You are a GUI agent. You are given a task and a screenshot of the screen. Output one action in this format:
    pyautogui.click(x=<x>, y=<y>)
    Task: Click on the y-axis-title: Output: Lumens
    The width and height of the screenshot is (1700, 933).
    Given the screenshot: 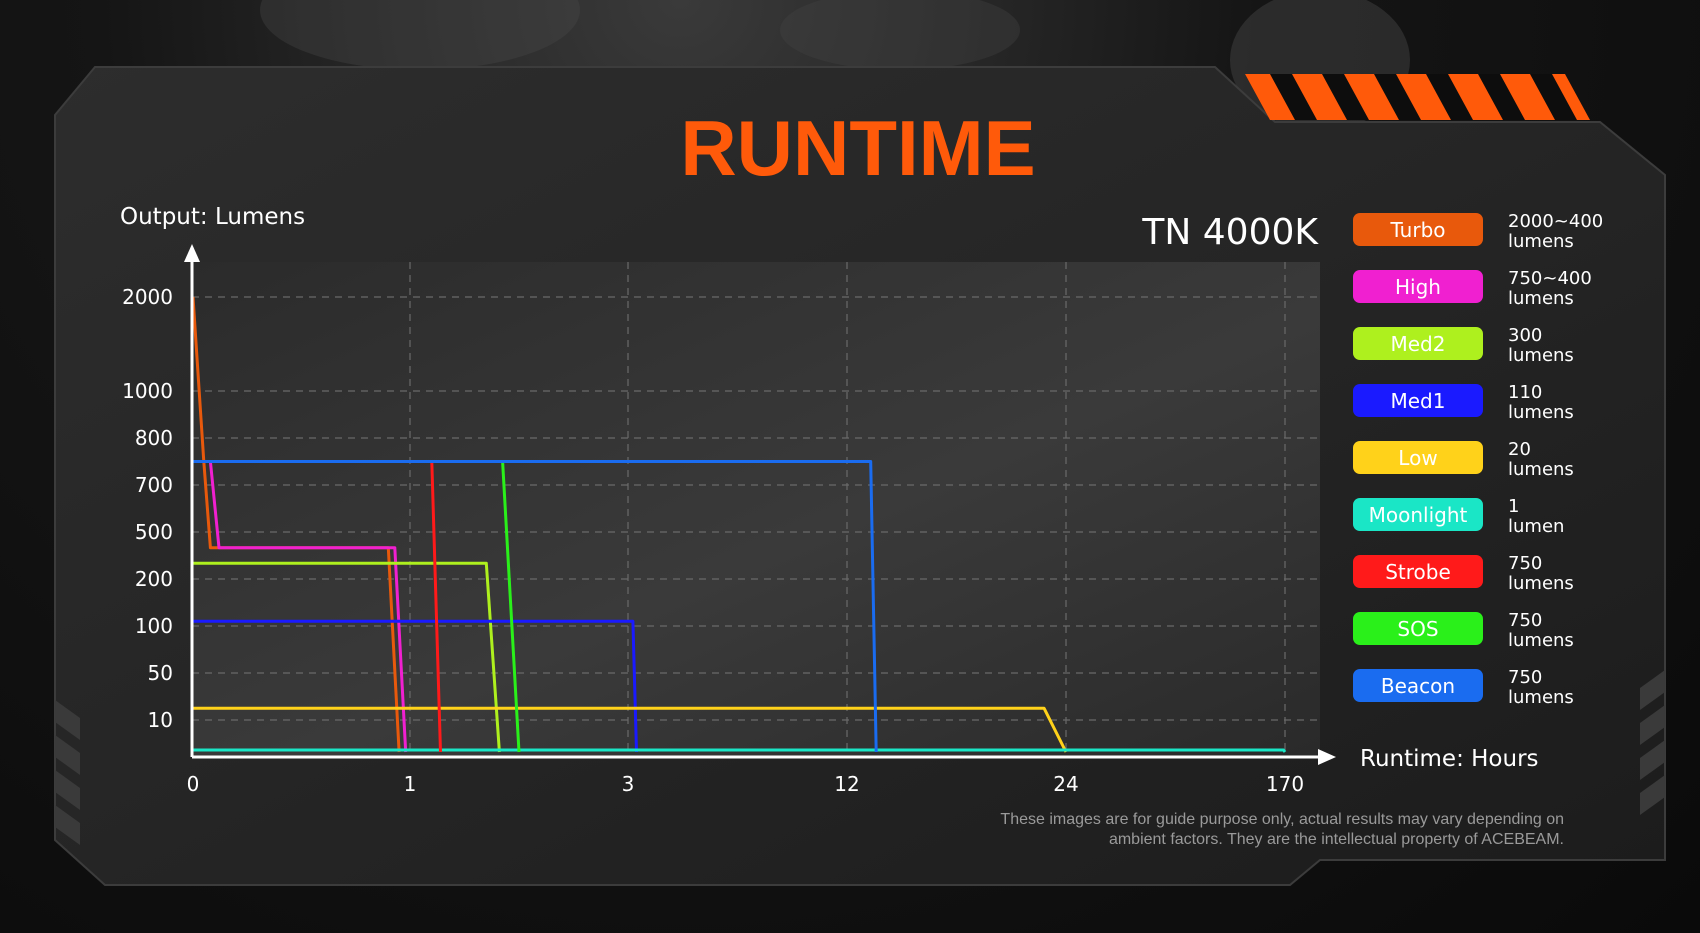 What is the action you would take?
    pyautogui.click(x=212, y=217)
    